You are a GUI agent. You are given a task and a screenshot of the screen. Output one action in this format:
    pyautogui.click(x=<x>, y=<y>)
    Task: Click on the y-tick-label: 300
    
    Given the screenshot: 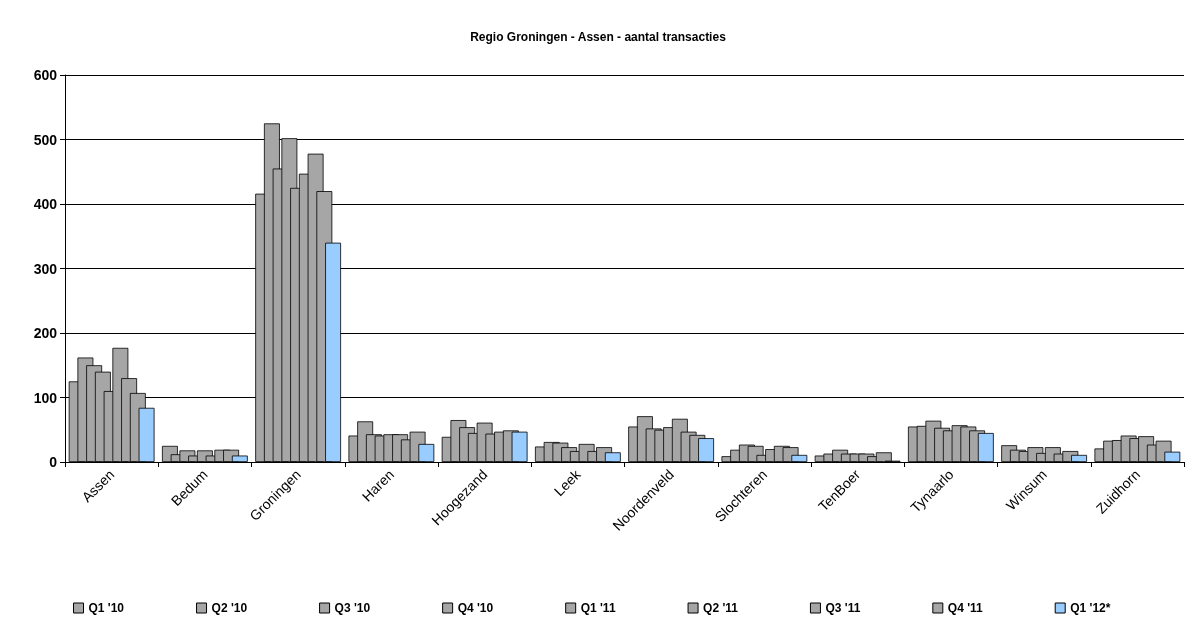 What is the action you would take?
    pyautogui.click(x=45, y=268)
    